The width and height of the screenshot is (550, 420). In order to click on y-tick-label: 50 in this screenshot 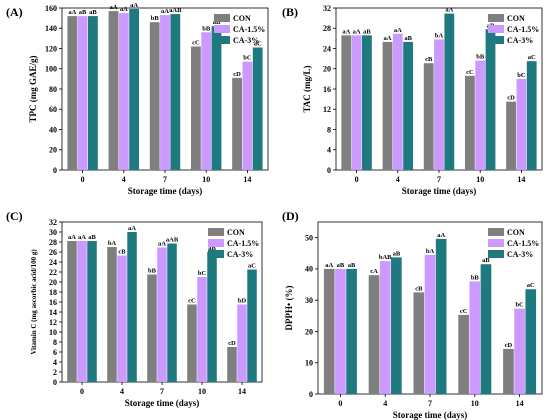, I will do `click(309, 237)`.